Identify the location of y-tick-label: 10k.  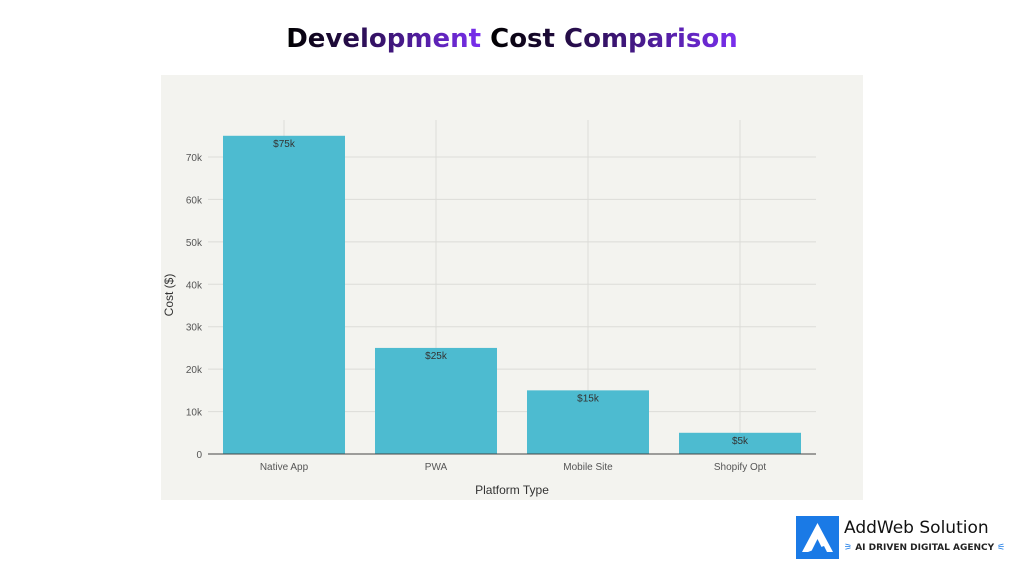
(194, 413).